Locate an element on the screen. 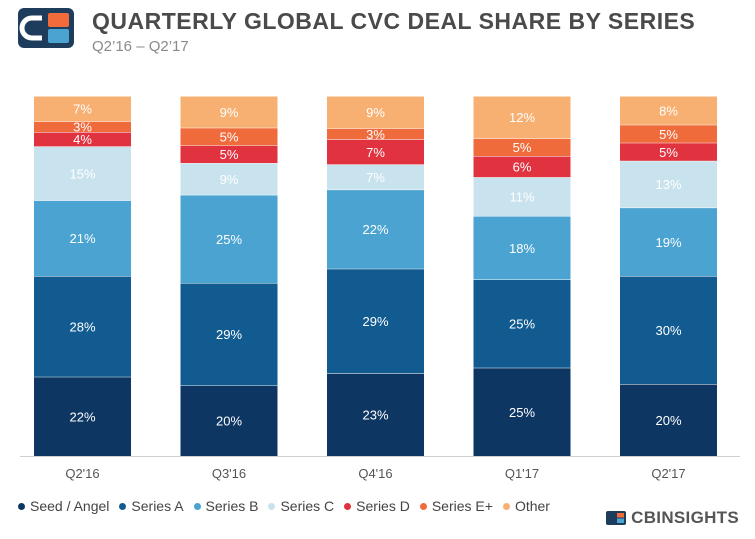 The height and width of the screenshot is (539, 755). data-label: 23% is located at coordinates (375, 415).